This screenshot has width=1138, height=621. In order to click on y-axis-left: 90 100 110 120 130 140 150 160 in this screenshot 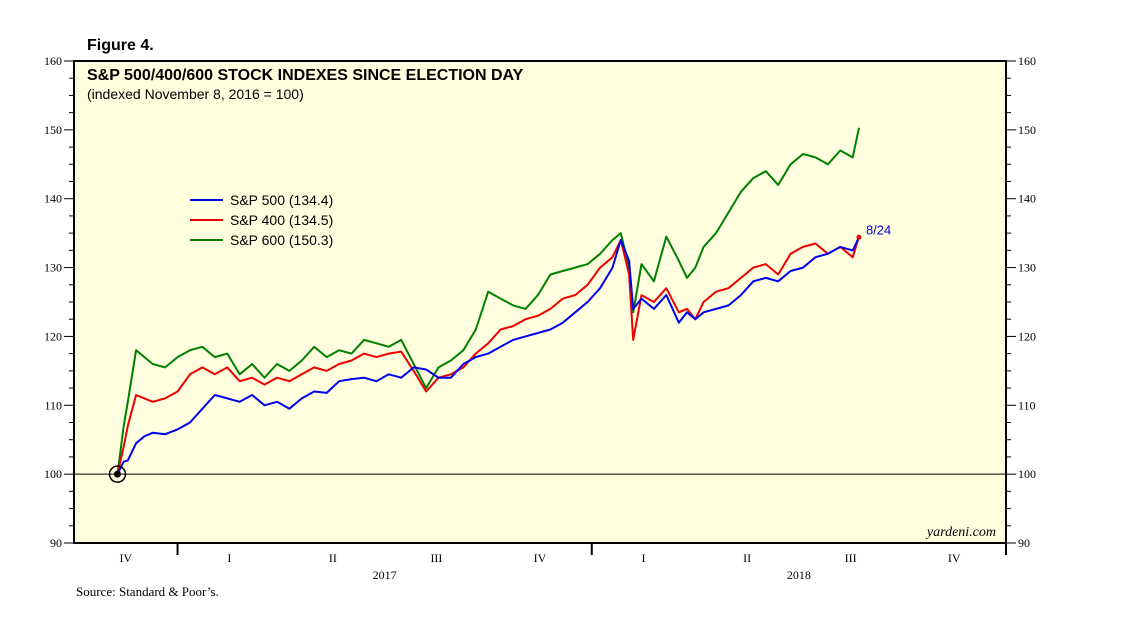, I will do `click(59, 302)`.